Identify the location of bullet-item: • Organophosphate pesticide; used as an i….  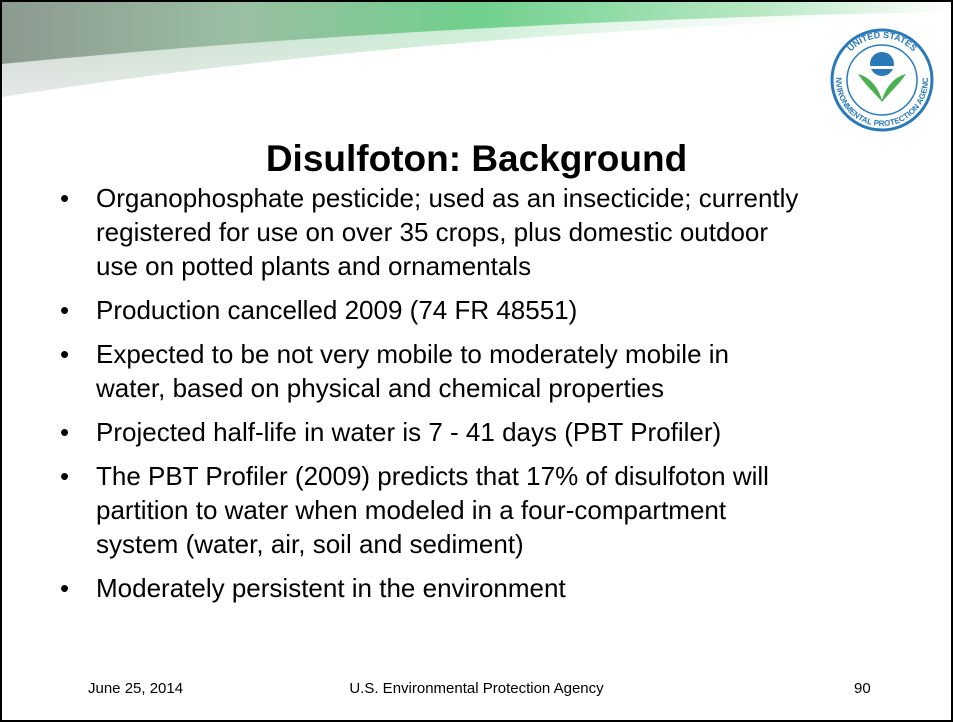
(429, 232).